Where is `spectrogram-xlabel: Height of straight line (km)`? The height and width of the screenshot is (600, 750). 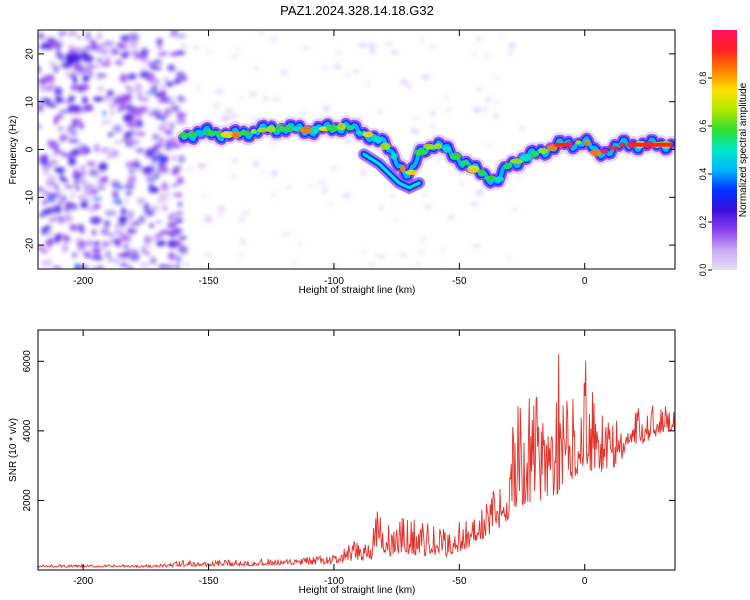
spectrogram-xlabel: Height of straight line (km) is located at coordinates (357, 290).